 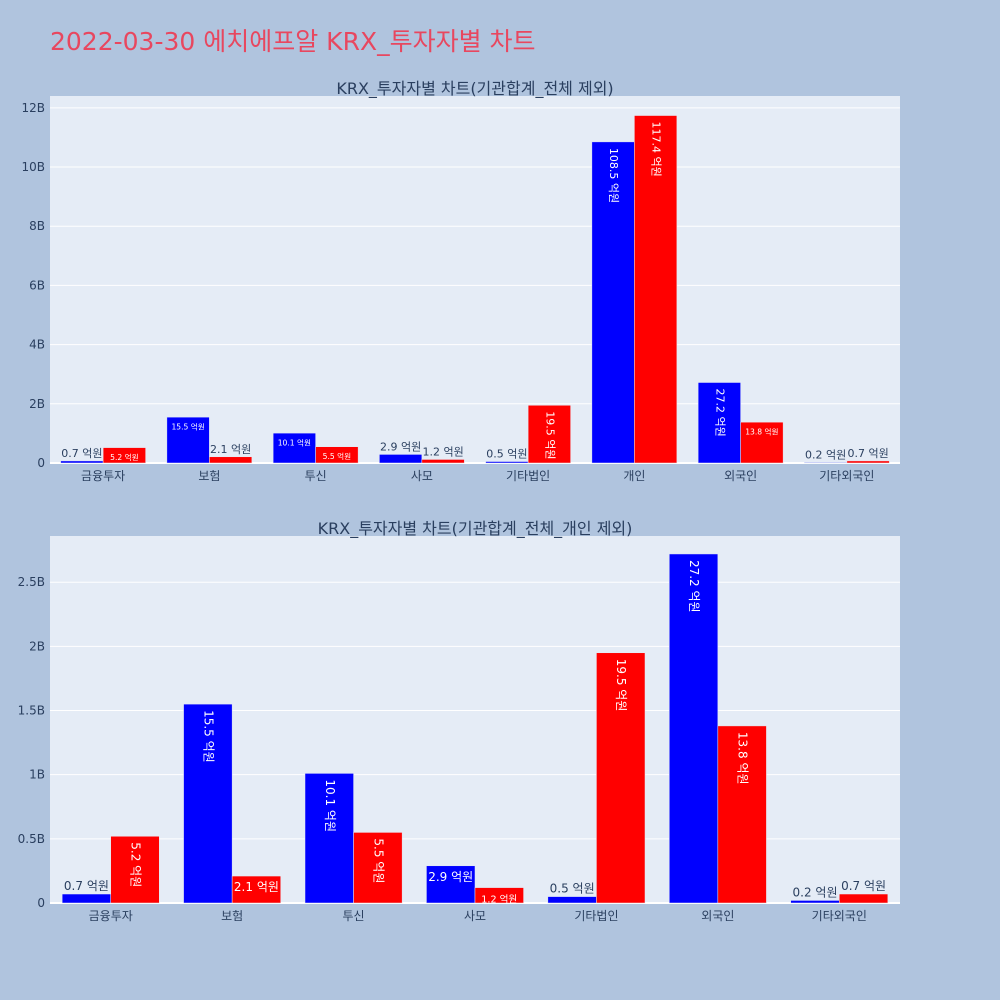 What do you see at coordinates (656, 149) in the screenshot?
I see `data-label: 117.4 억원` at bounding box center [656, 149].